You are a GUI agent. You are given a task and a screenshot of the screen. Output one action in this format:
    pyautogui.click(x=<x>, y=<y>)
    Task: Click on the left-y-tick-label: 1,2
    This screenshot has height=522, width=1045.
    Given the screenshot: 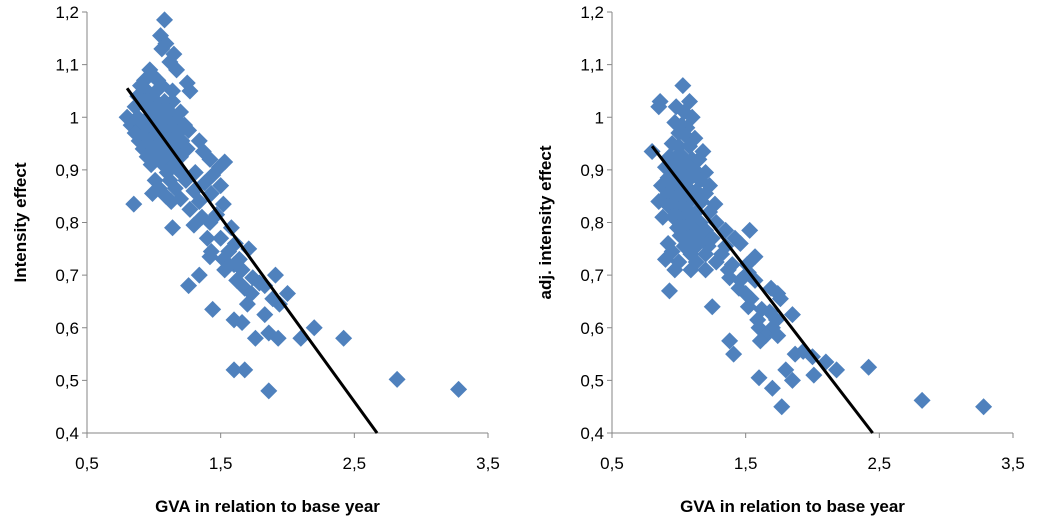 What is the action you would take?
    pyautogui.click(x=67, y=12)
    